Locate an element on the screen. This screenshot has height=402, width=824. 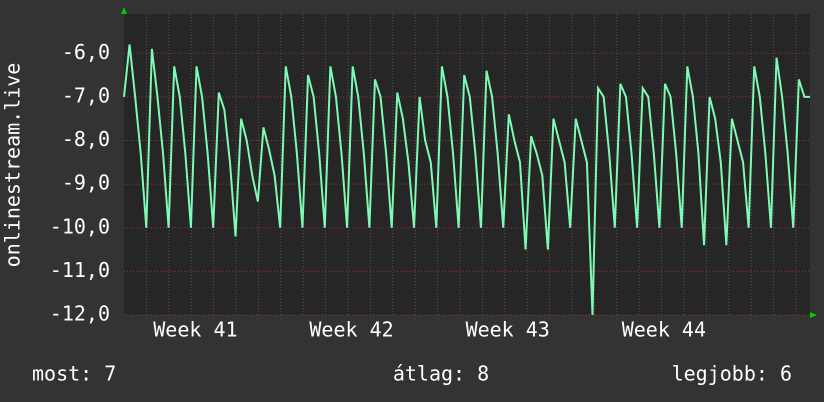
x-tick-label: Week 44 is located at coordinates (664, 330).